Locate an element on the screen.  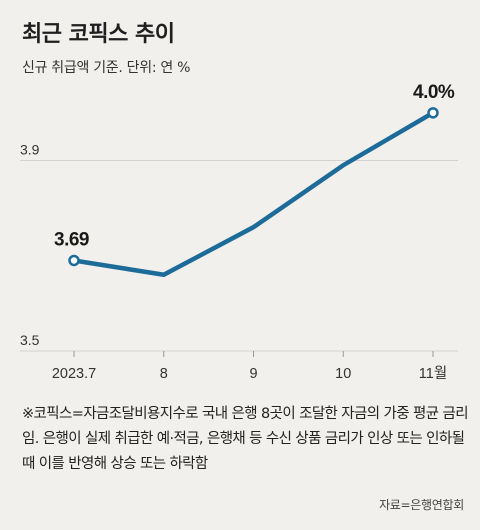
x-tick-label: 8 is located at coordinates (164, 374).